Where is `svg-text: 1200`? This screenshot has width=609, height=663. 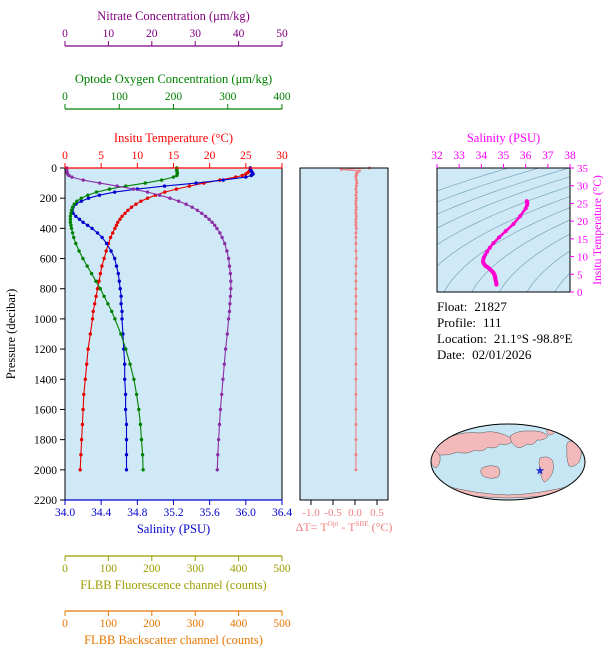
svg-text: 1200 is located at coordinates (45, 350).